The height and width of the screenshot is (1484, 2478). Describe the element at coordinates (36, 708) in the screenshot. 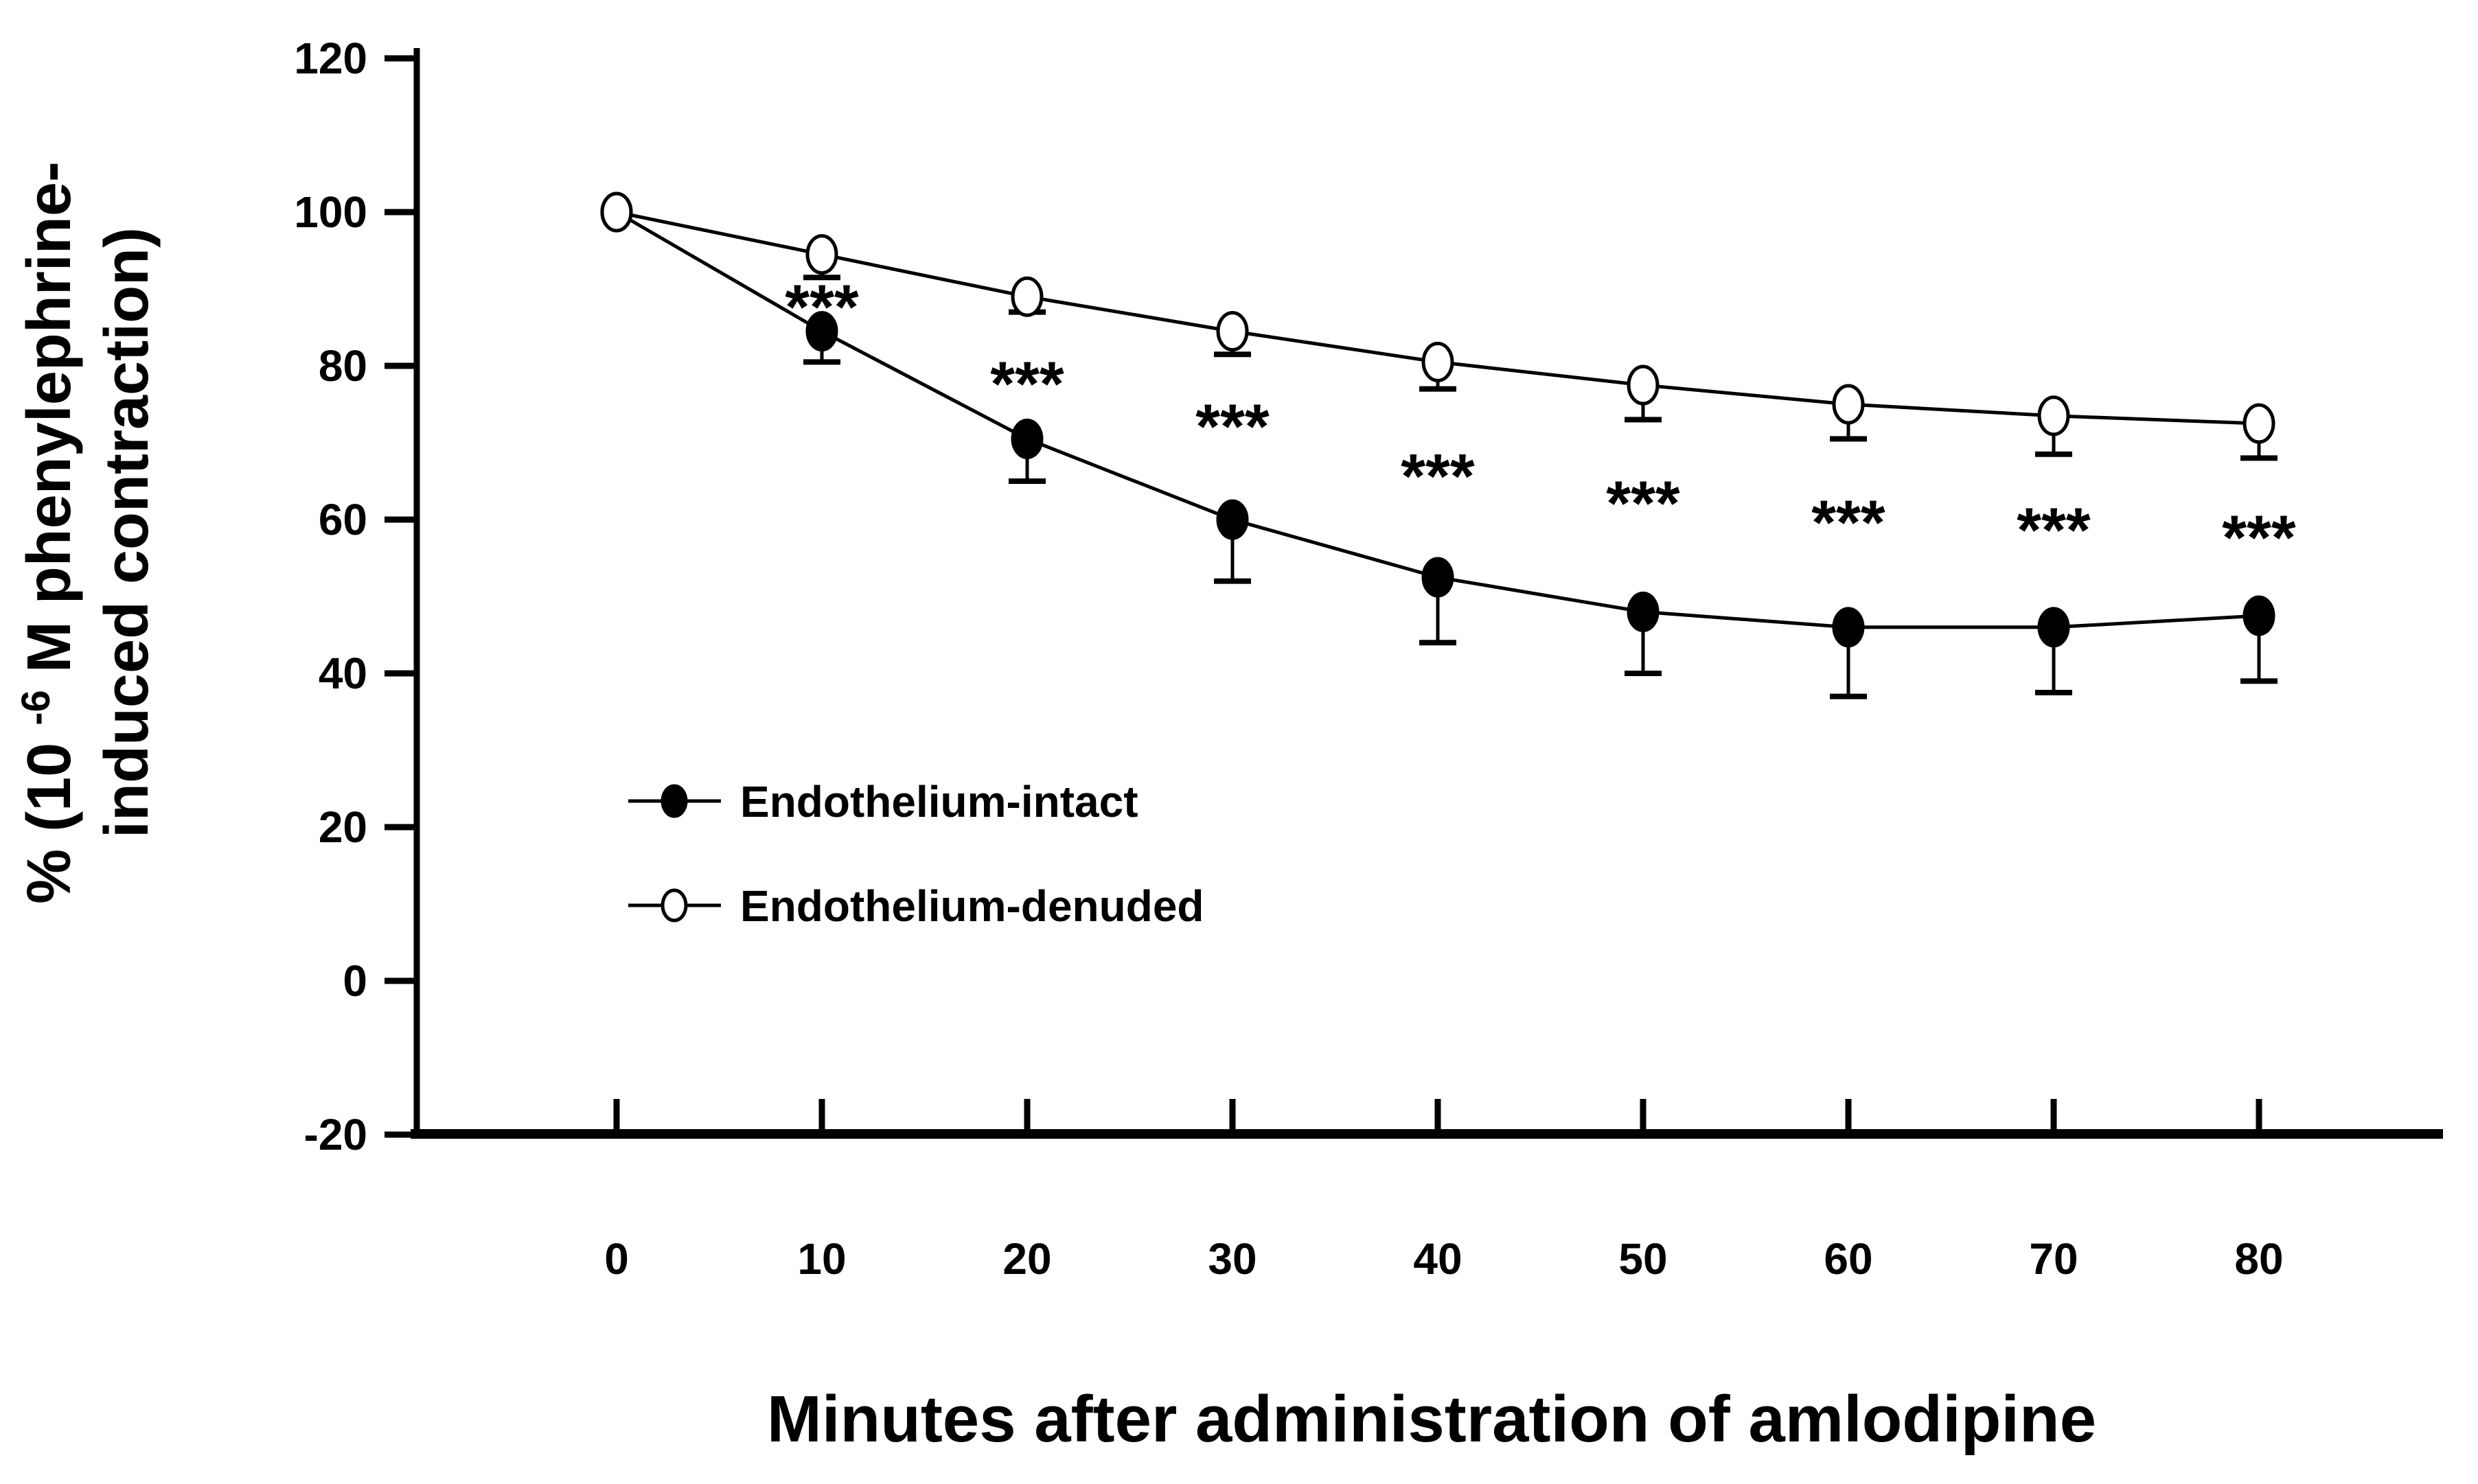

I see `y-axis-title-superscript: -6` at that location.